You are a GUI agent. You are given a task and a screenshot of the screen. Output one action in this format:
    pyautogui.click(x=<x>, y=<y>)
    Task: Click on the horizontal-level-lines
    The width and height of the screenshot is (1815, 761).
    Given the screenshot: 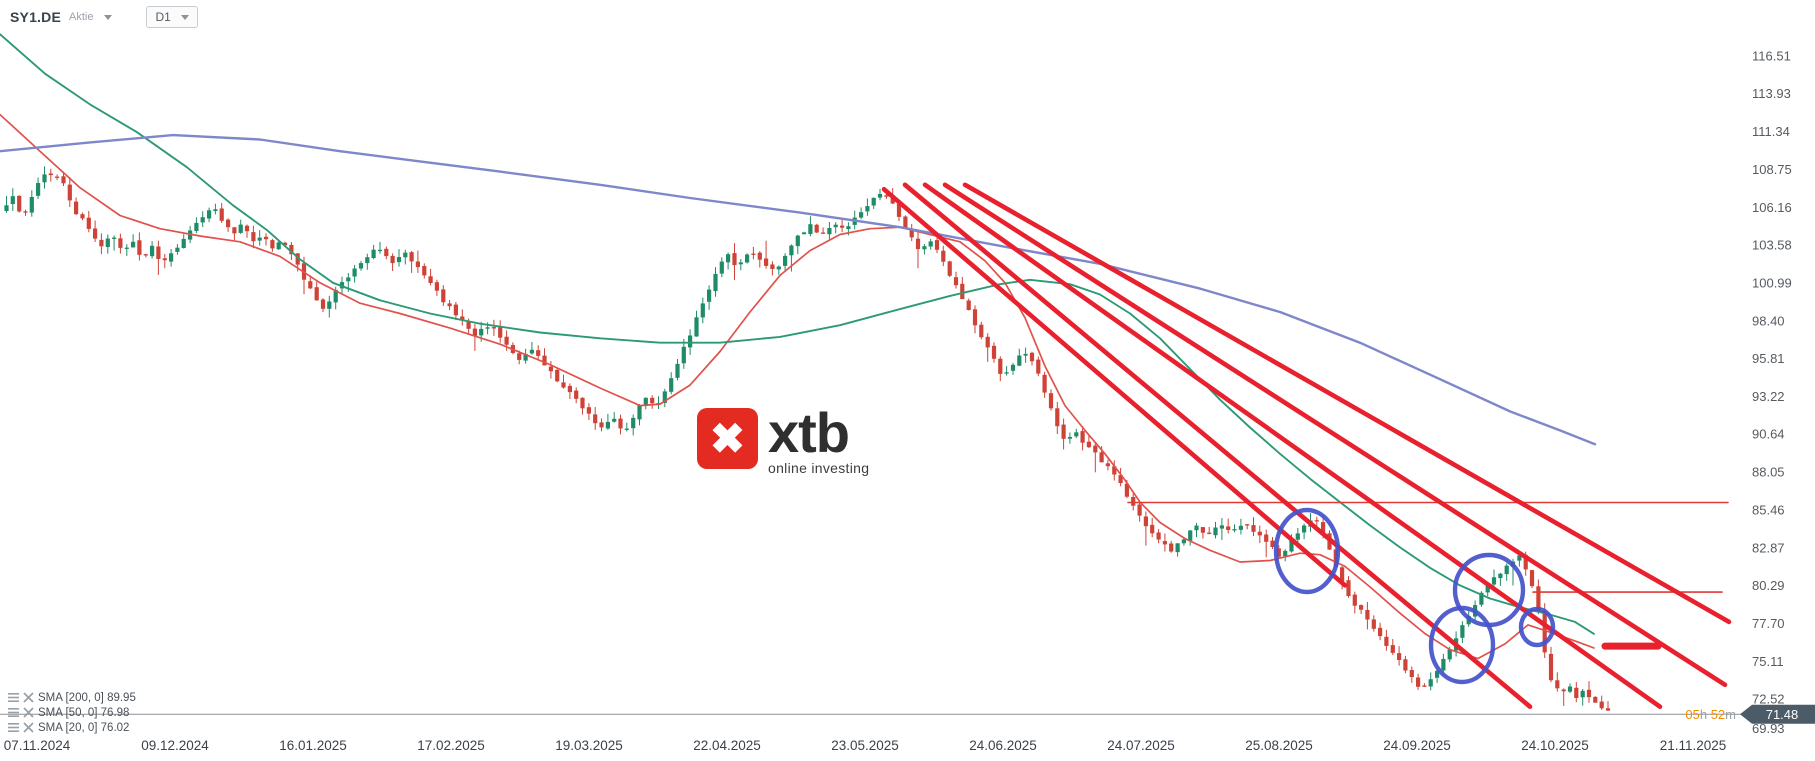 What is the action you would take?
    pyautogui.click(x=1428, y=575)
    